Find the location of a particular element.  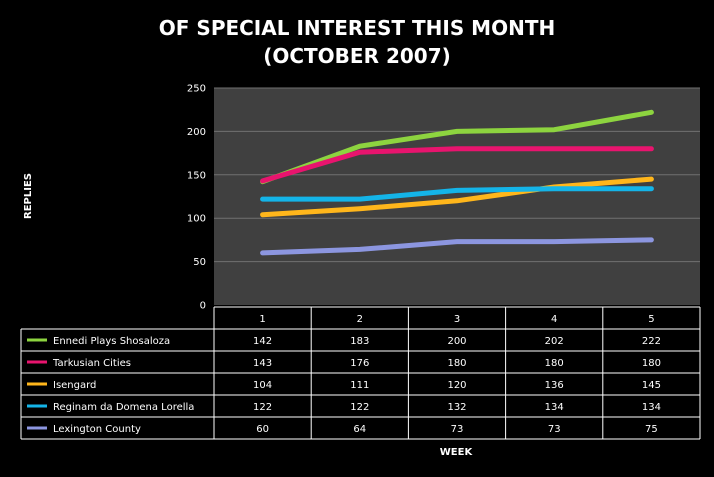

y-tick-label: 150 is located at coordinates (196, 175).